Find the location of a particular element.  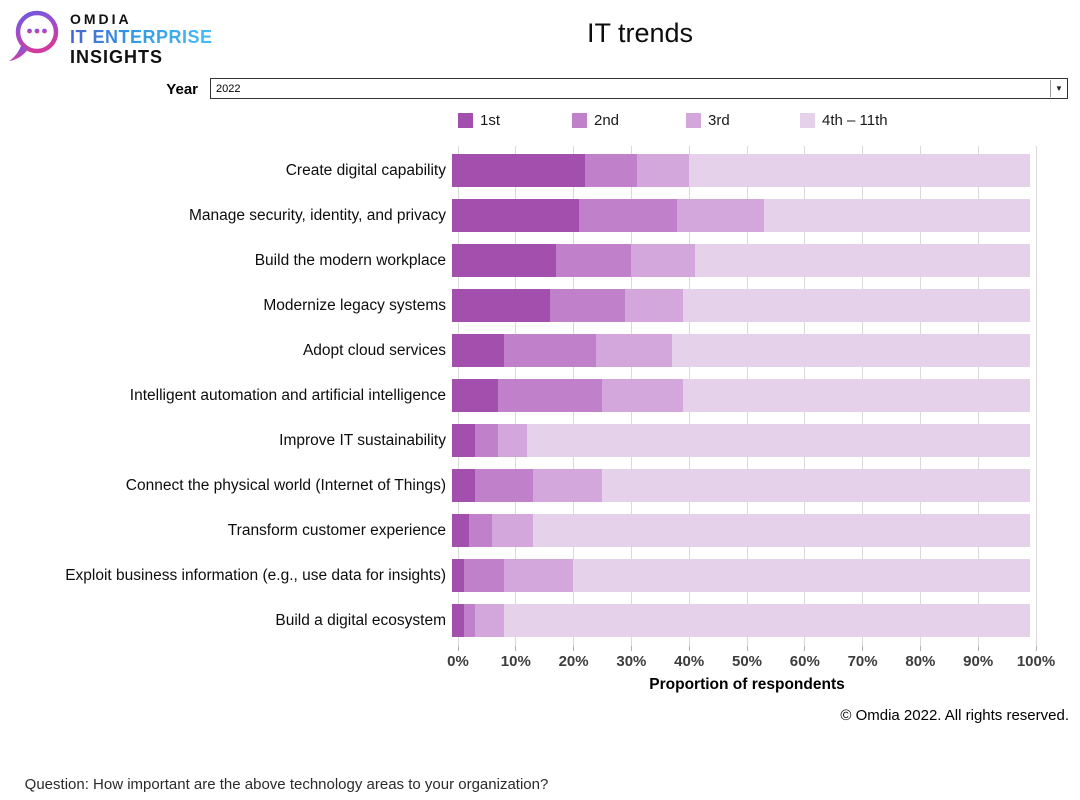

gridline is located at coordinates (1036, 396).